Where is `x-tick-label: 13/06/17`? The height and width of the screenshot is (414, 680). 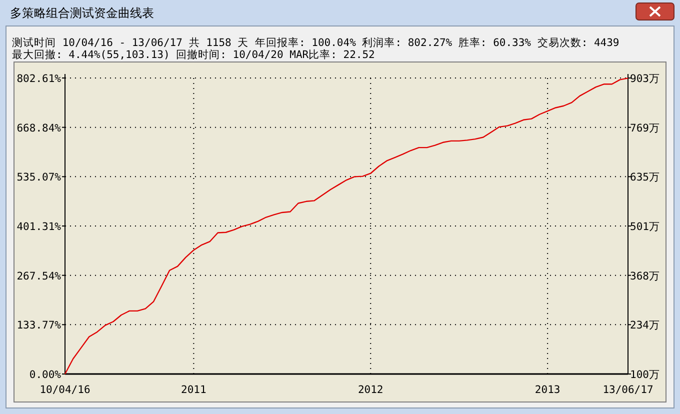
x-tick-label: 13/06/17 is located at coordinates (628, 390).